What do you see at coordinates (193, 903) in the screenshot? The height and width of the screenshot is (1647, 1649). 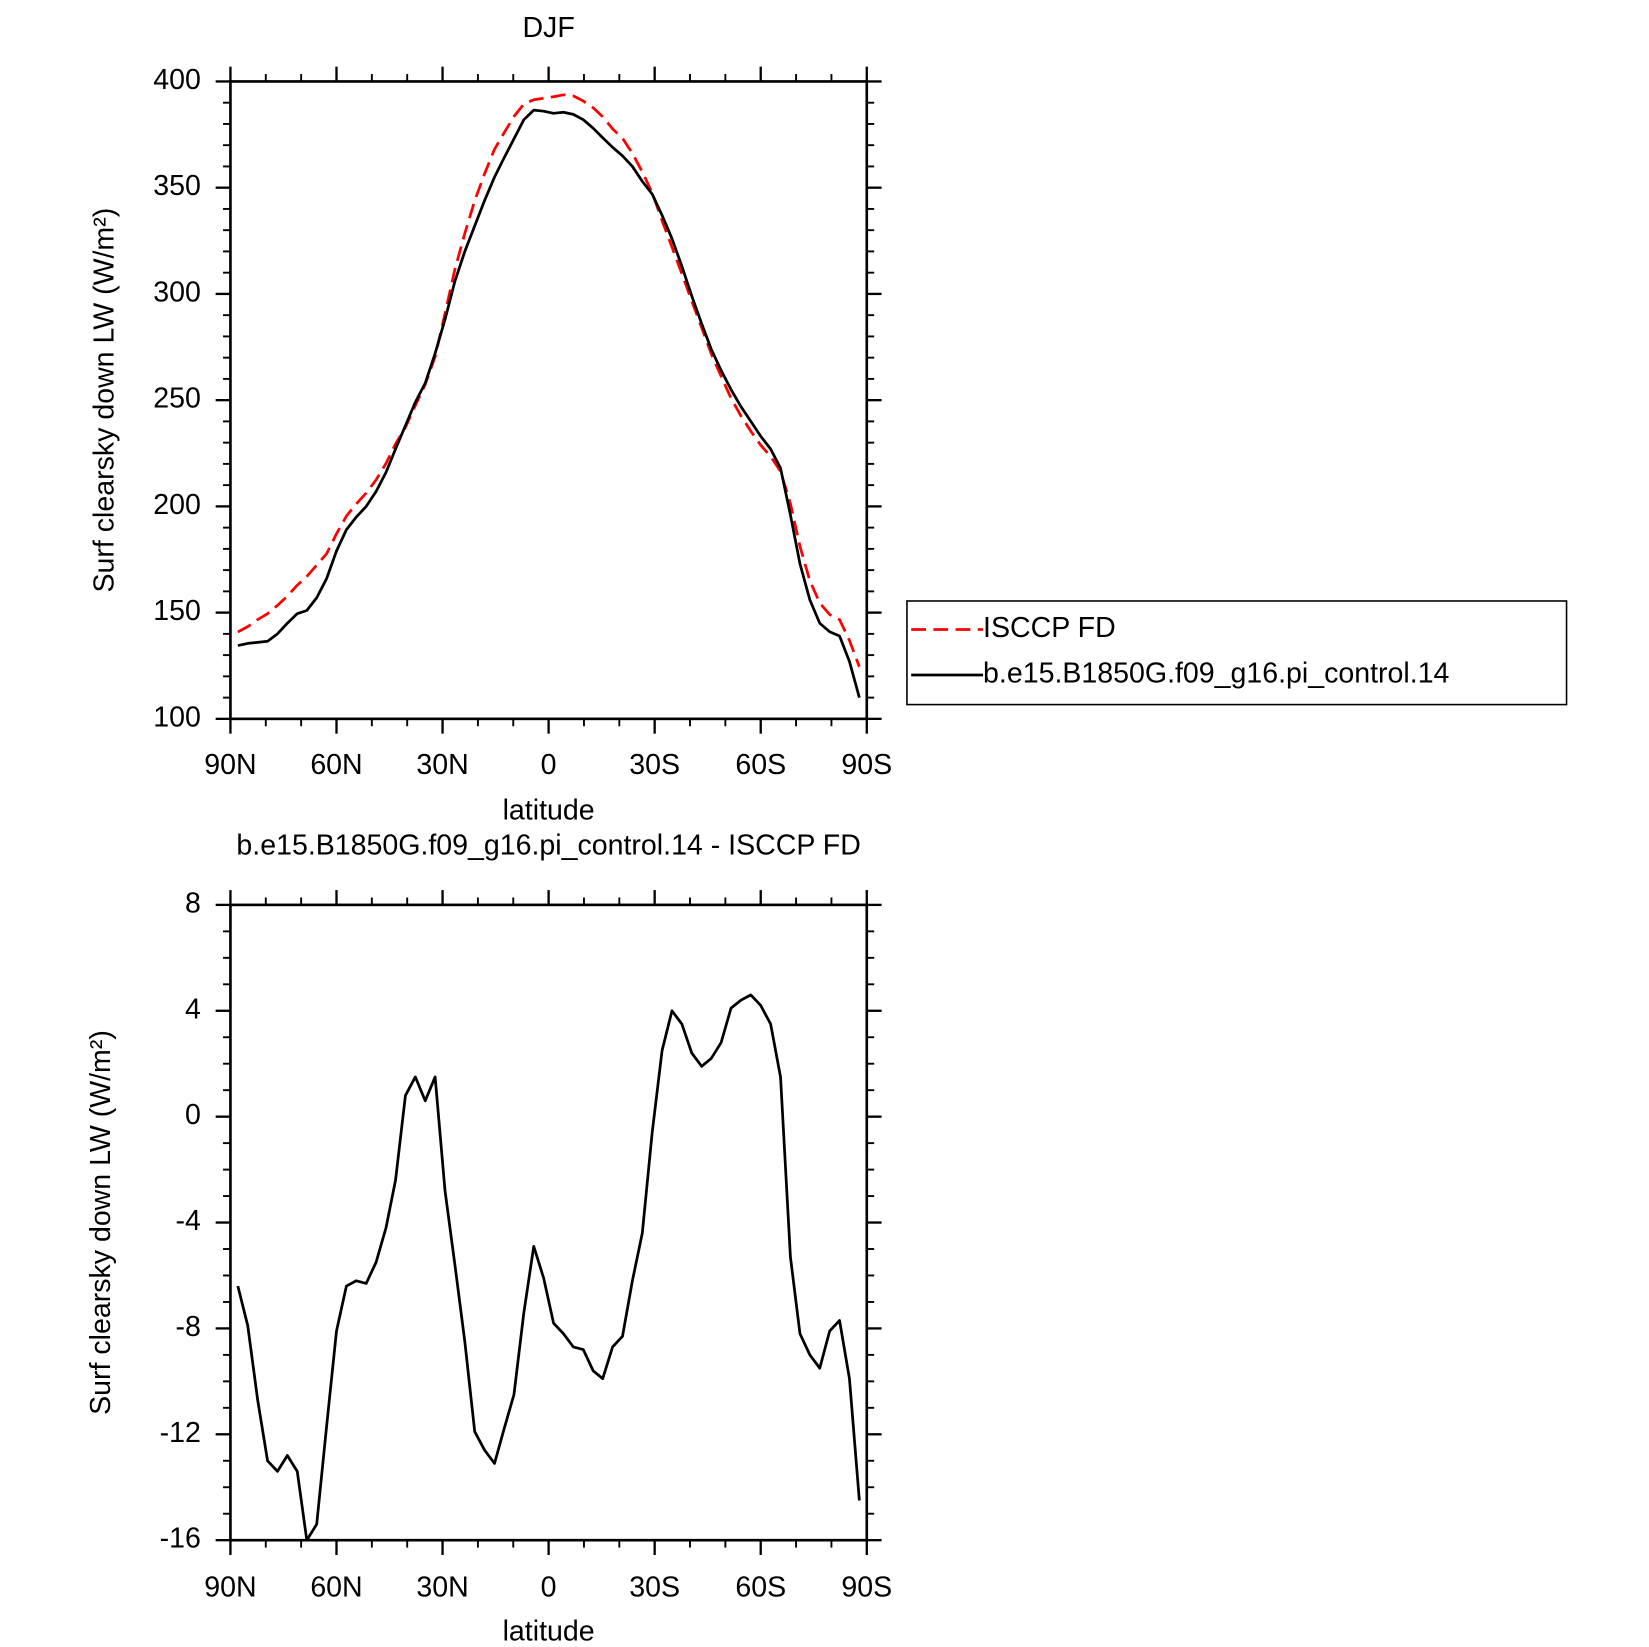 I see `y-tick-label: 8` at bounding box center [193, 903].